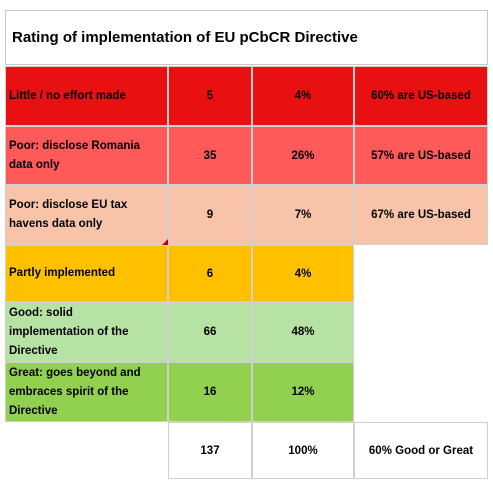  I want to click on rating-label: Poor: disclose Romania data only, so click(75, 155).